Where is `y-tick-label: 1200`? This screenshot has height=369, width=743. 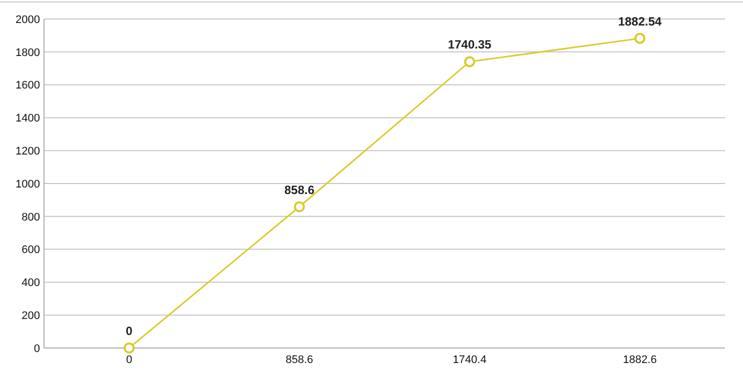 y-tick-label: 1200 is located at coordinates (28, 151).